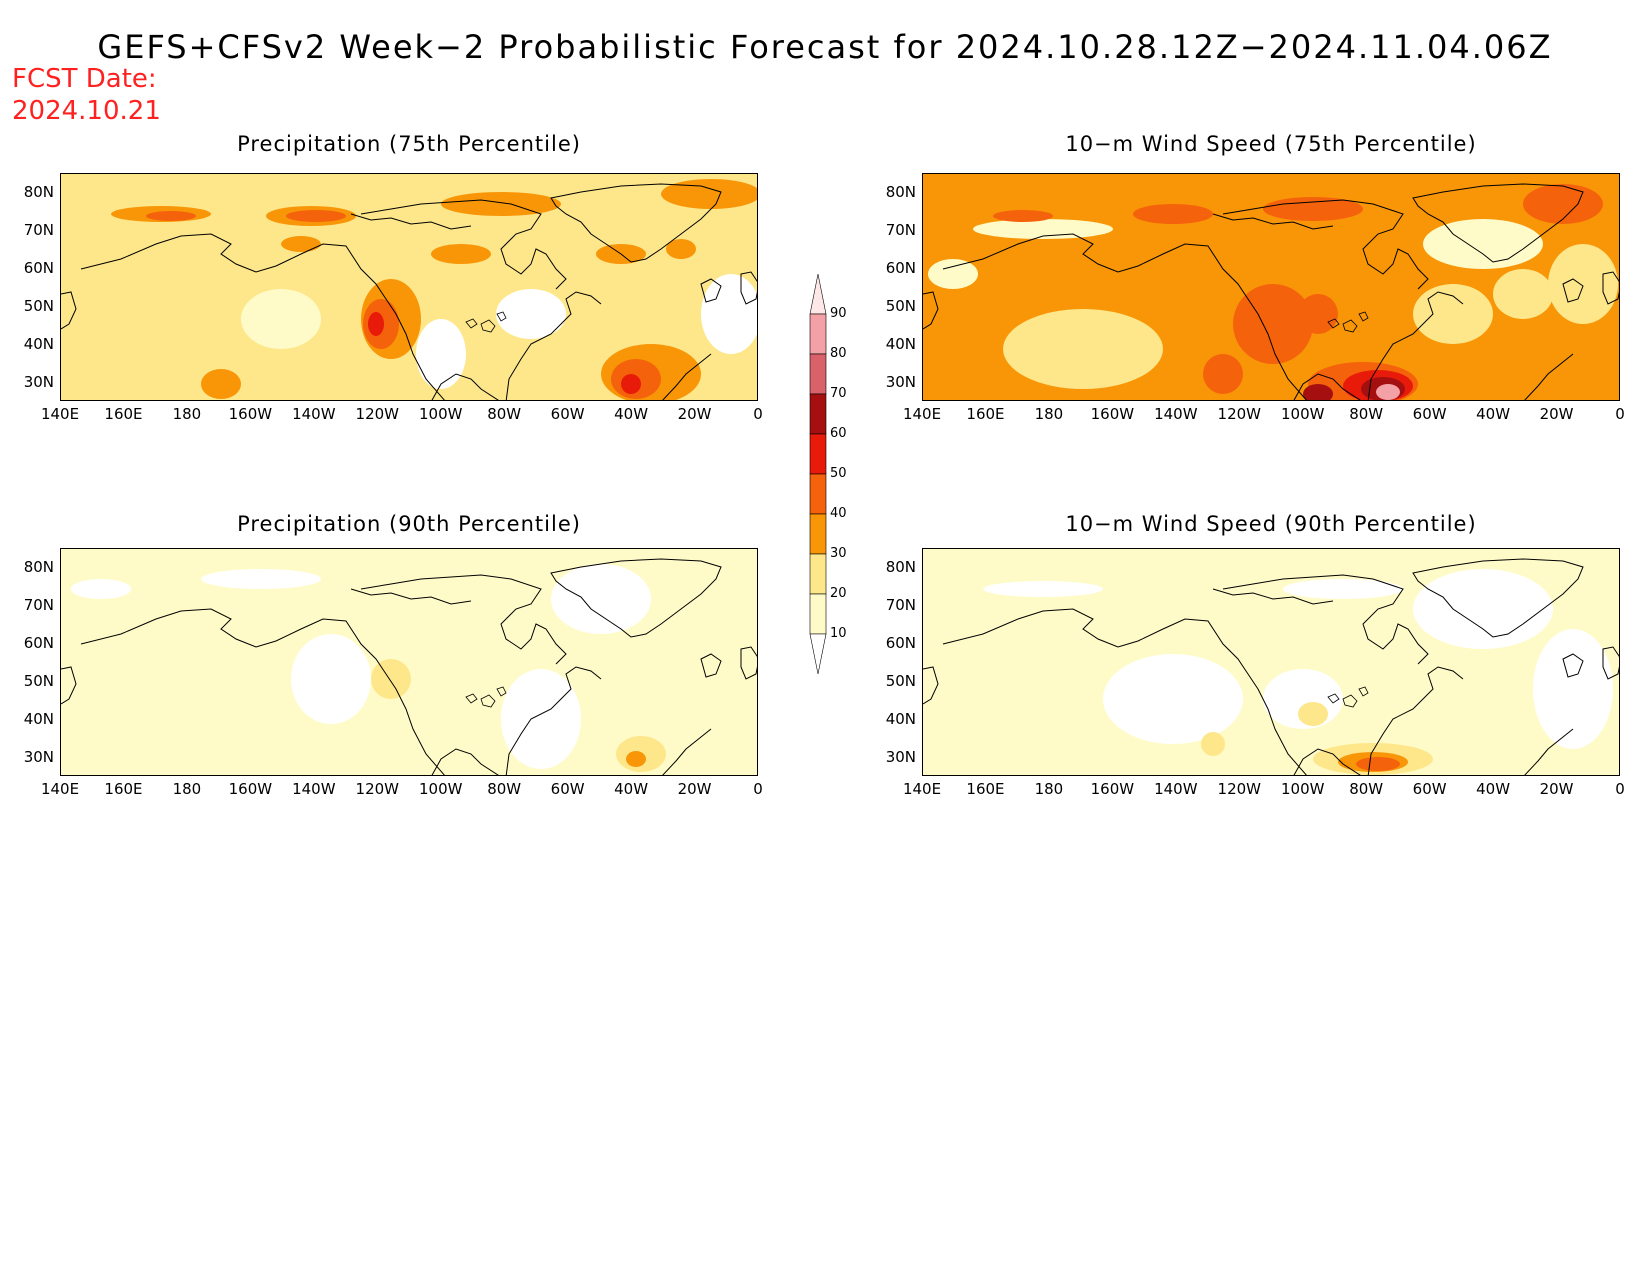 Image resolution: width=1650 pixels, height=1275 pixels. I want to click on fcst-date-label: FCST Date:, so click(84, 79).